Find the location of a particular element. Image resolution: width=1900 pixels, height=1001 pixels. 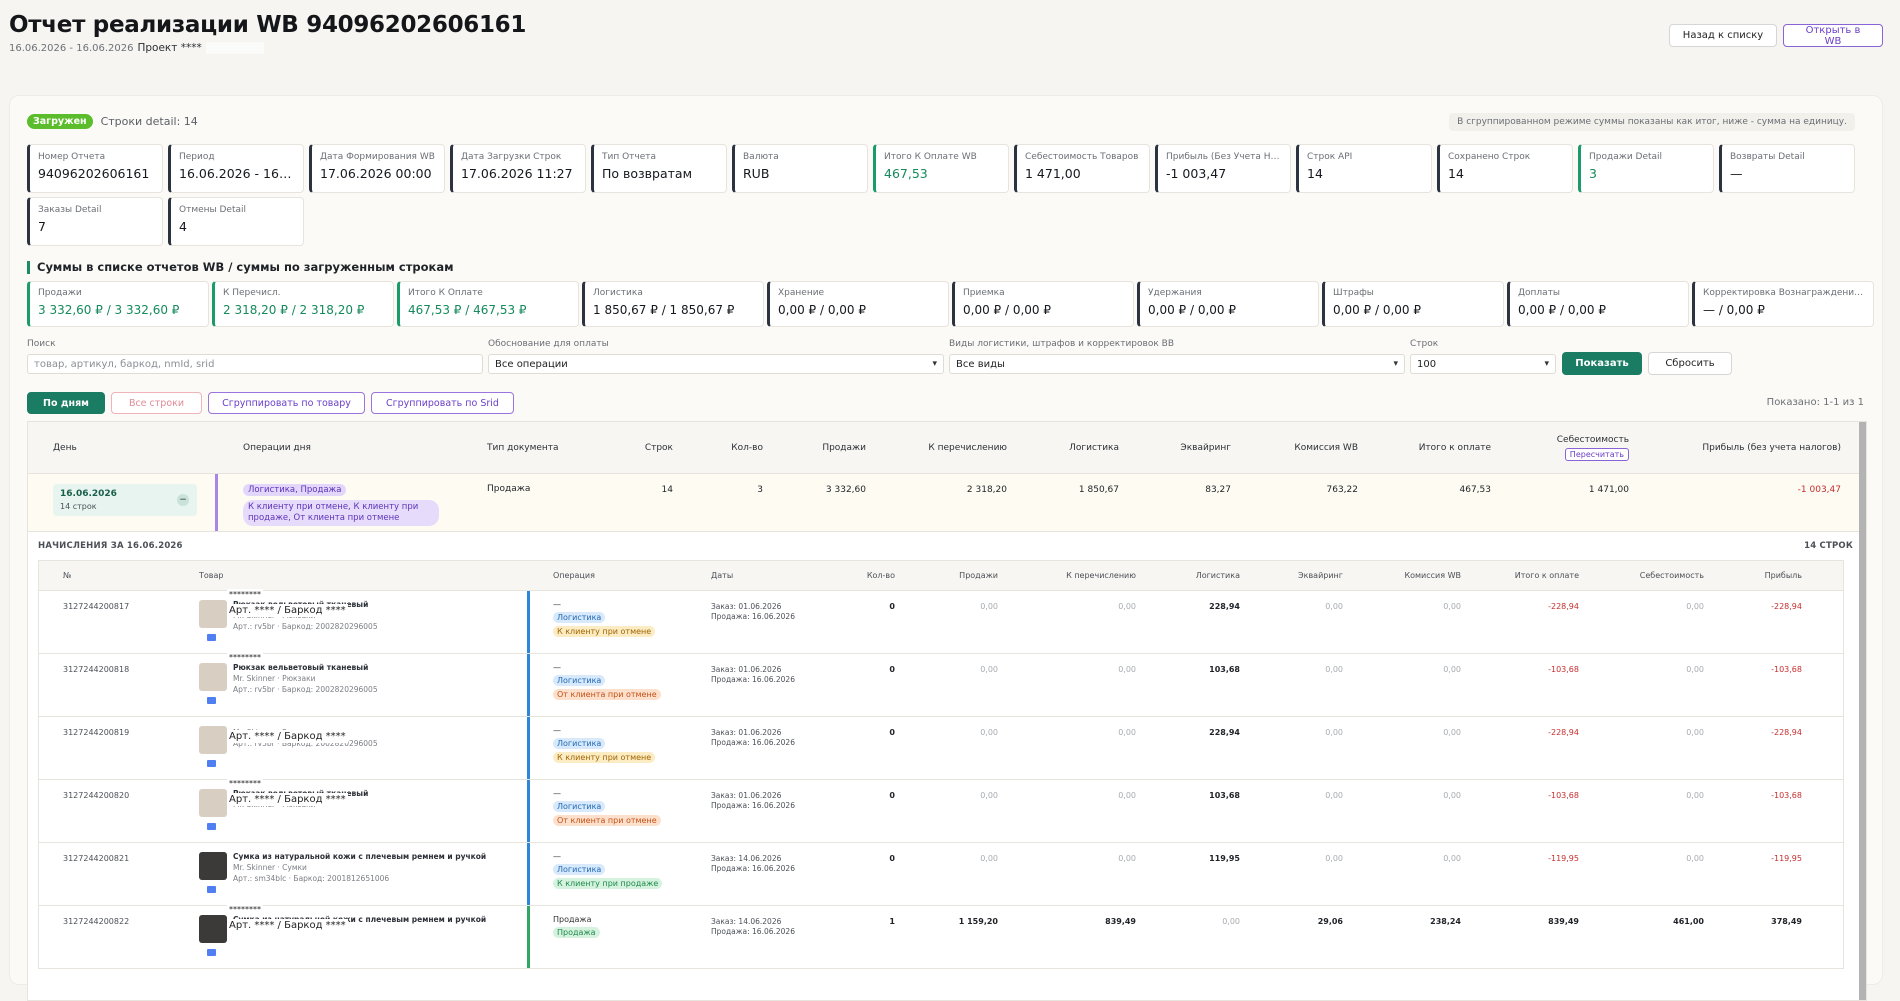

back-to-list-button: Назад к списку is located at coordinates (1723, 35).